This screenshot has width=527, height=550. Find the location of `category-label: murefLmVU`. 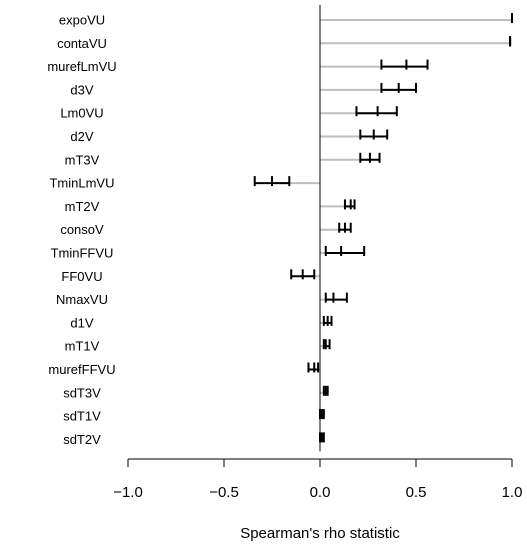

category-label: murefLmVU is located at coordinates (81, 66).